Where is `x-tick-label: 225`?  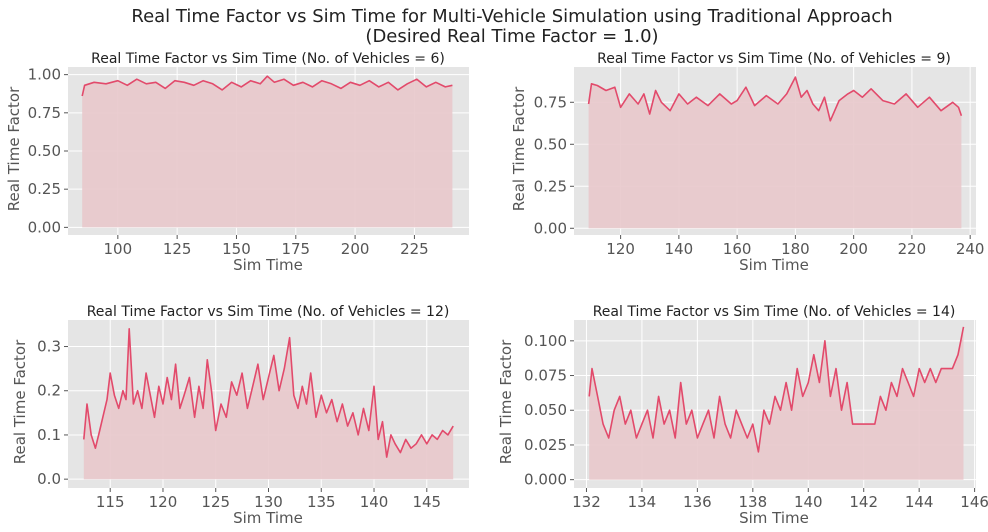 x-tick-label: 225 is located at coordinates (414, 249).